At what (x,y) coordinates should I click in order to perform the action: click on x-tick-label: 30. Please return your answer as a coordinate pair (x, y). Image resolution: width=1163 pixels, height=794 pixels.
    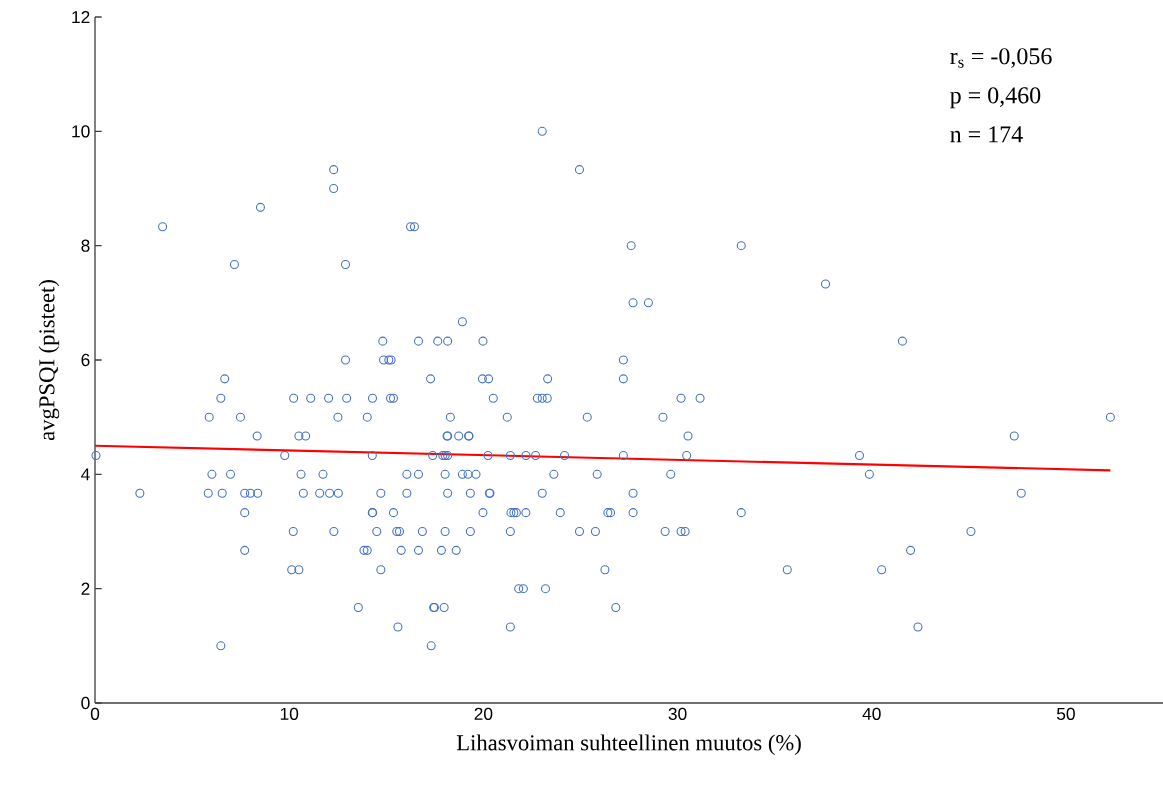
    Looking at the image, I should click on (677, 713).